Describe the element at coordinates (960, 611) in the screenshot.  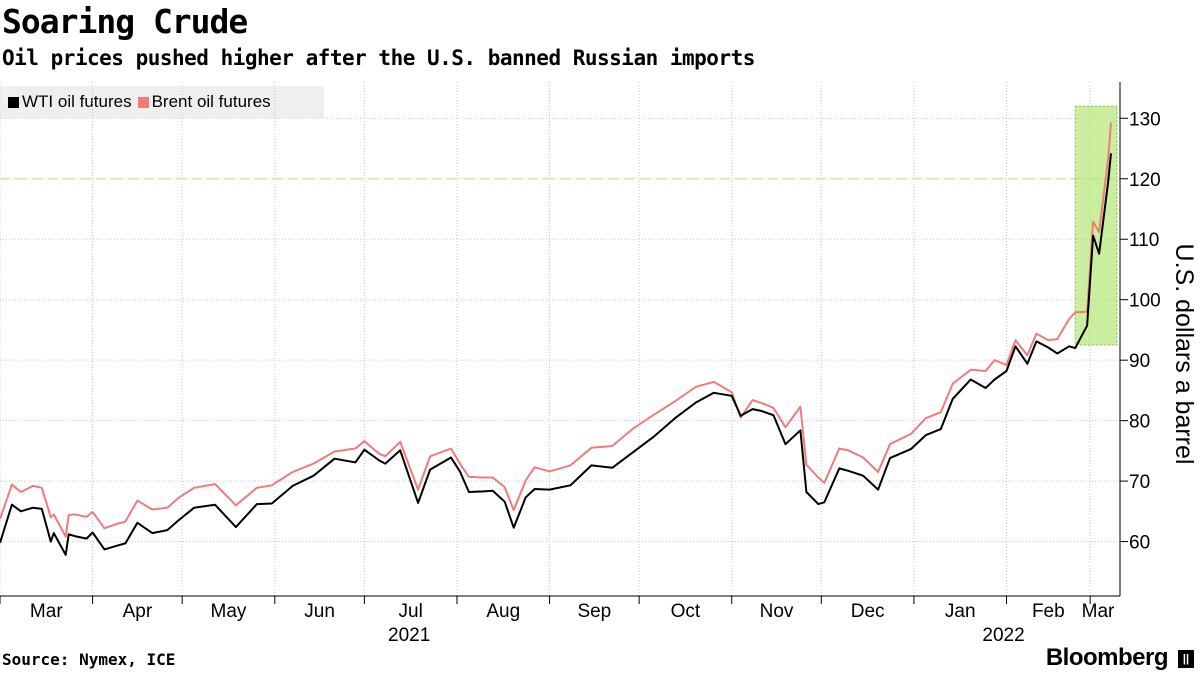
I see `x-tick-label: Jan` at that location.